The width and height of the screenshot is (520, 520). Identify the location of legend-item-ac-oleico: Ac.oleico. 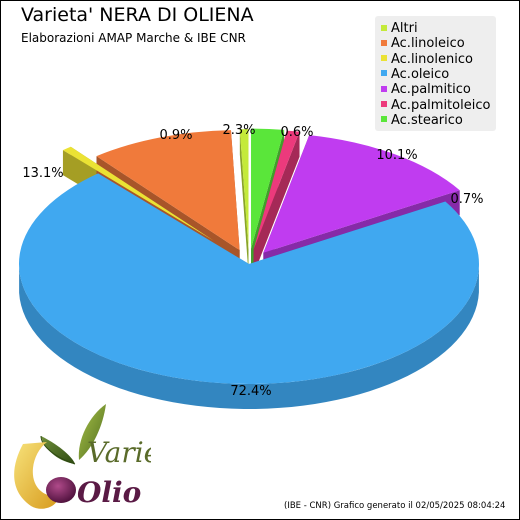
(415, 74).